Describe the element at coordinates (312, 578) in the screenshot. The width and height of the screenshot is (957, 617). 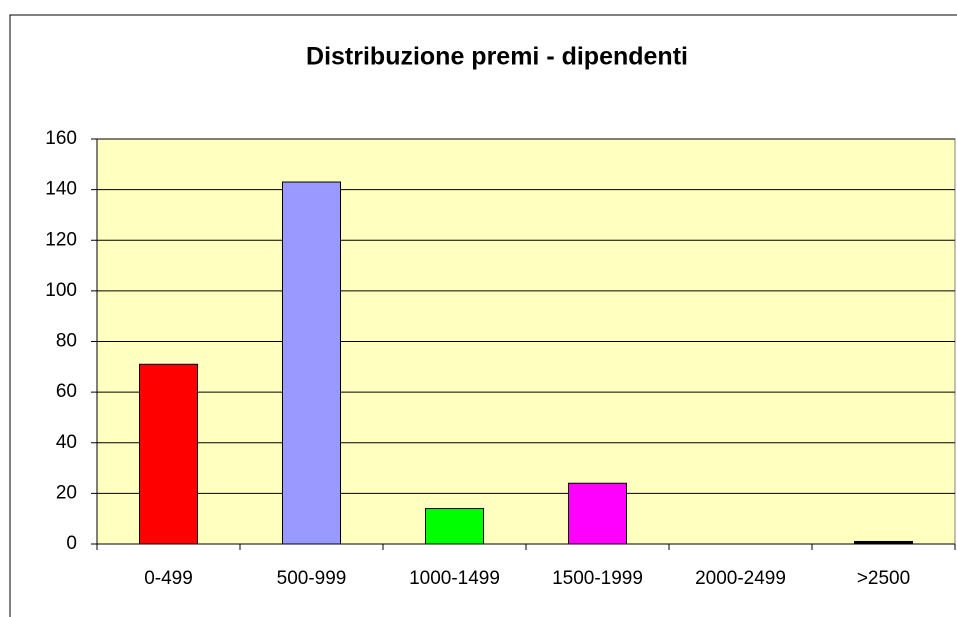
I see `x-tick-label: 500-999` at that location.